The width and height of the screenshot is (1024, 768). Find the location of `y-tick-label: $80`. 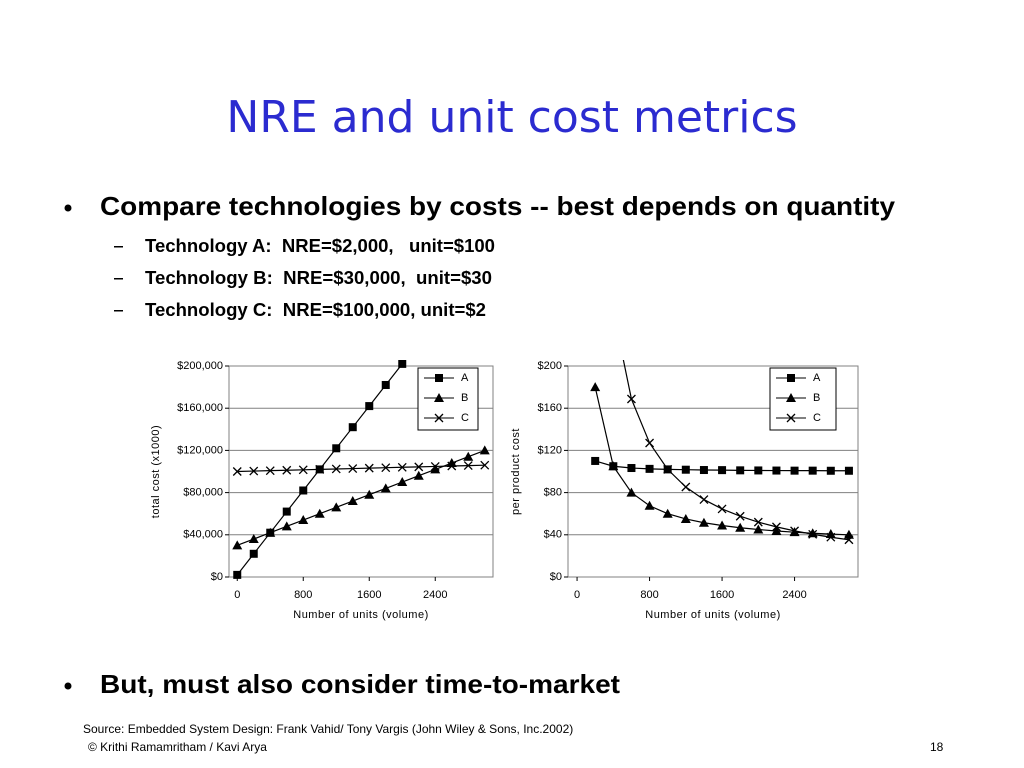

y-tick-label: $80 is located at coordinates (553, 493).